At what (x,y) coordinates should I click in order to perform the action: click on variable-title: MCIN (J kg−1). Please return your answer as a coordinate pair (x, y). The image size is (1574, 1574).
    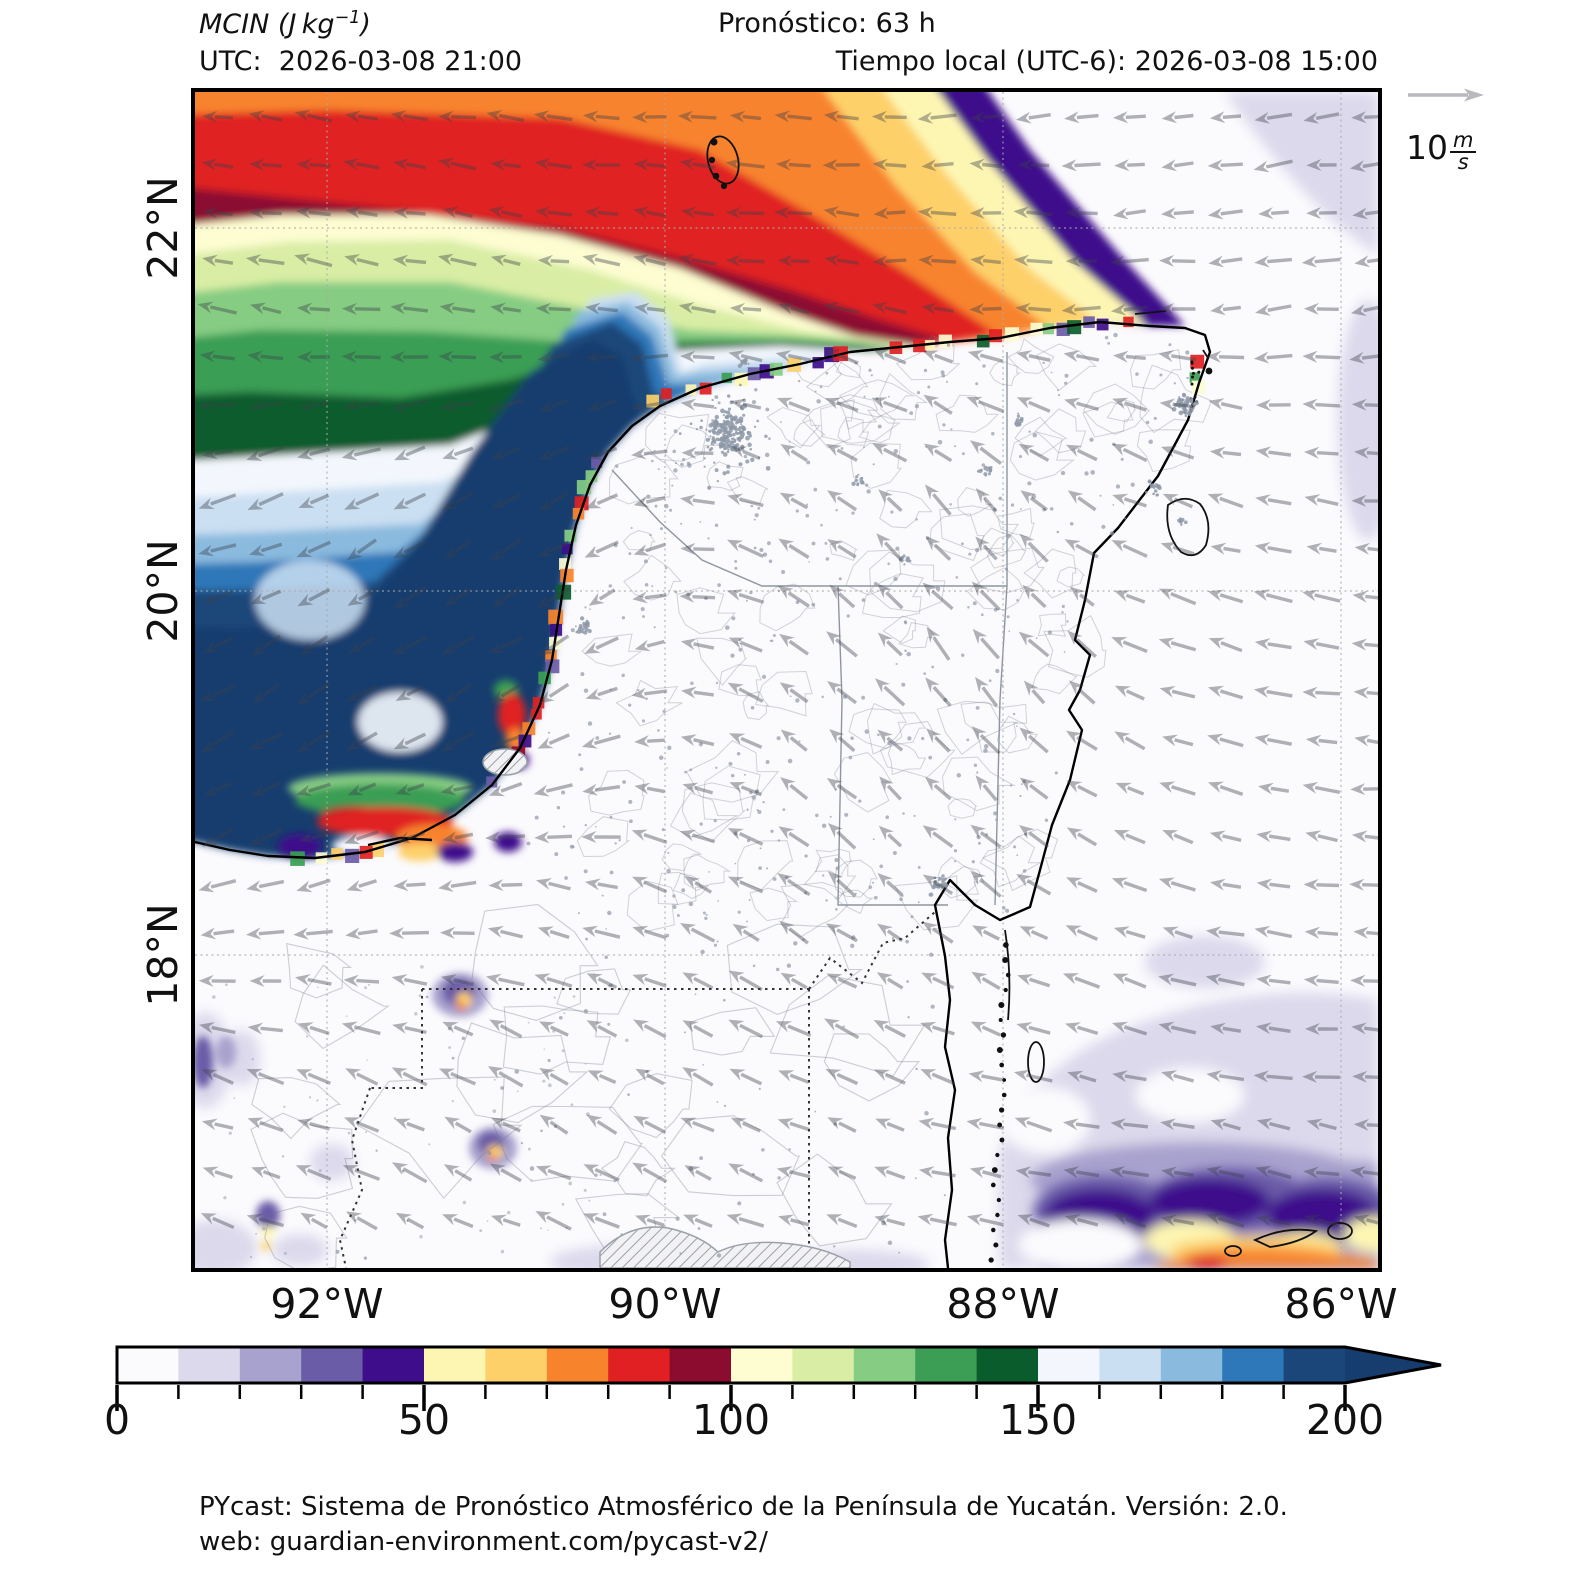
    Looking at the image, I should click on (285, 24).